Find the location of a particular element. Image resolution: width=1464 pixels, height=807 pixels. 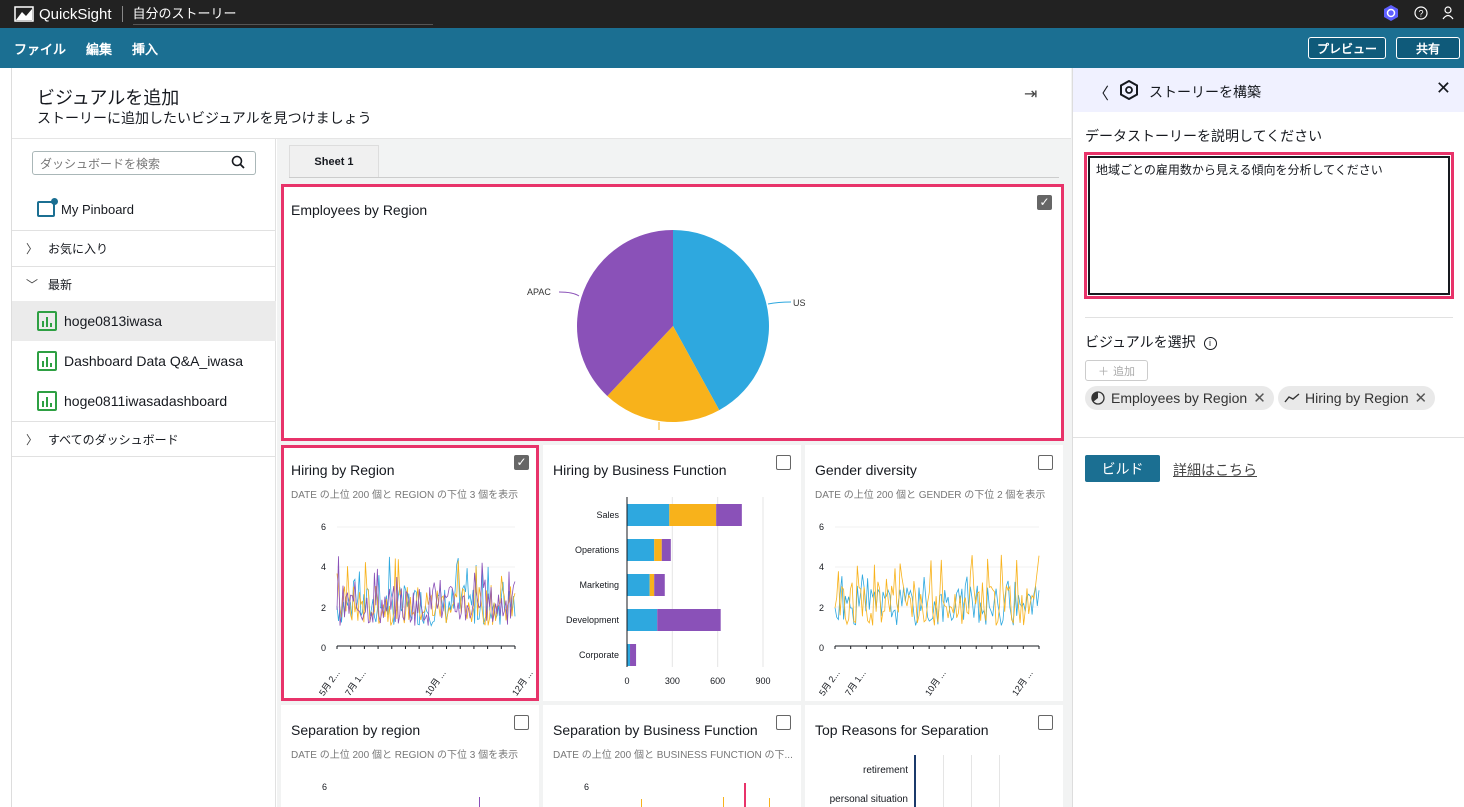

chip-label: Employees by Region is located at coordinates (1179, 398).